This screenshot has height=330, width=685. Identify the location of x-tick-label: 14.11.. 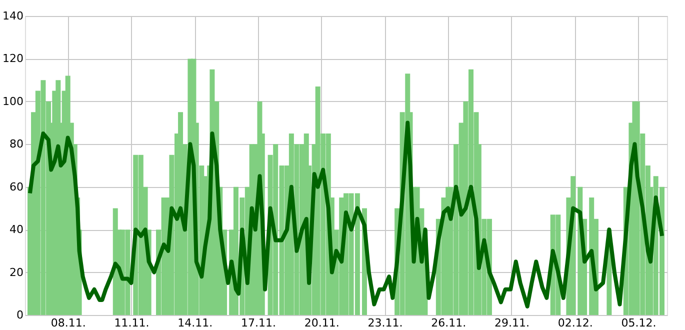
(195, 323).